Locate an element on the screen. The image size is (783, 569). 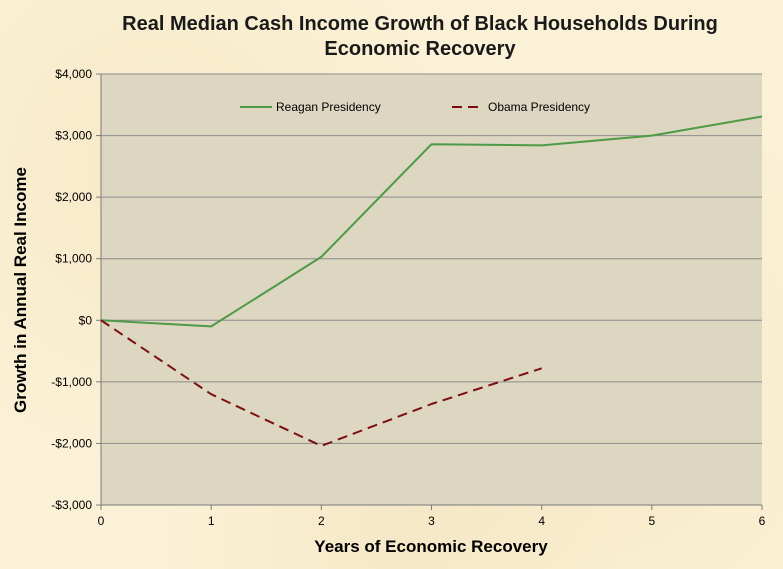
x-tick-label: 1 is located at coordinates (211, 521).